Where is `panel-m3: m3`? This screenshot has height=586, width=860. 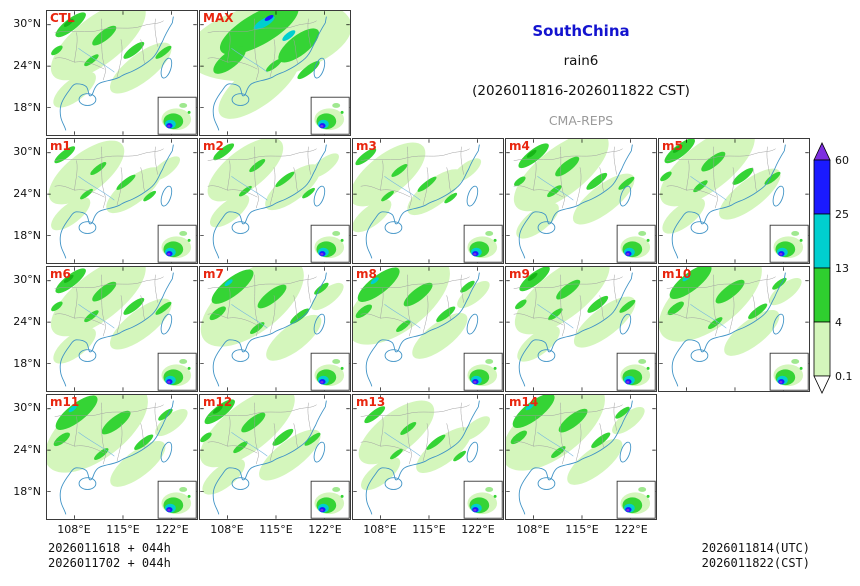
panel-m3: m3 is located at coordinates (428, 201).